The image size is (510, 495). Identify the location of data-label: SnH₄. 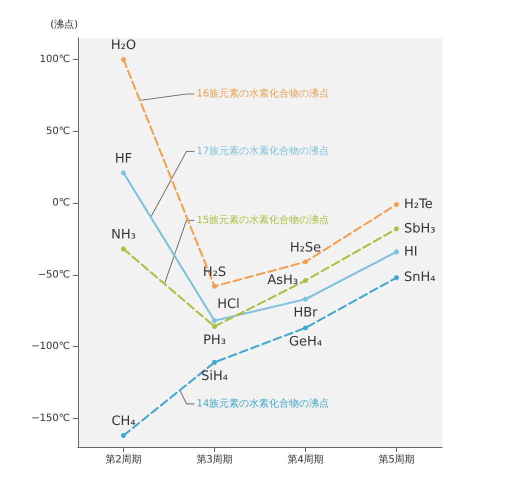
(420, 278).